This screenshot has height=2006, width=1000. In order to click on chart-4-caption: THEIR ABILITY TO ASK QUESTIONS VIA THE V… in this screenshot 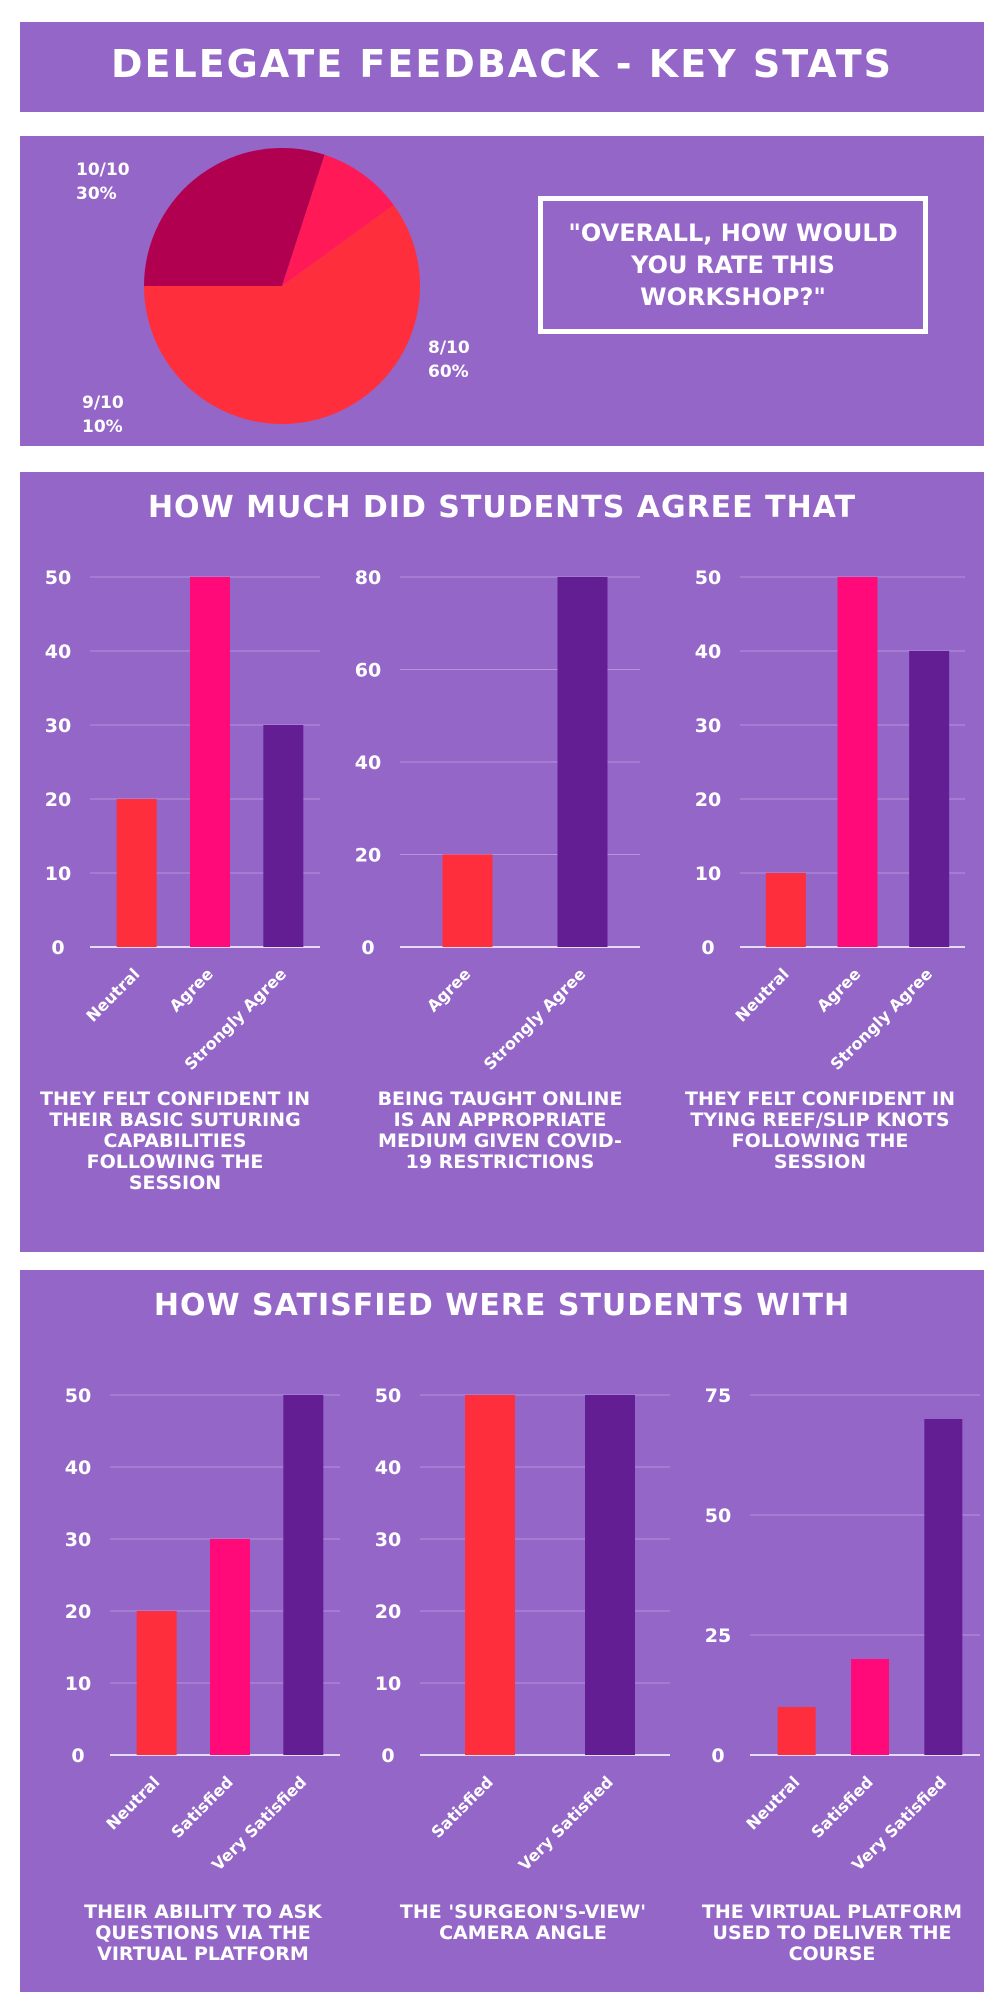, I will do `click(203, 1933)`.